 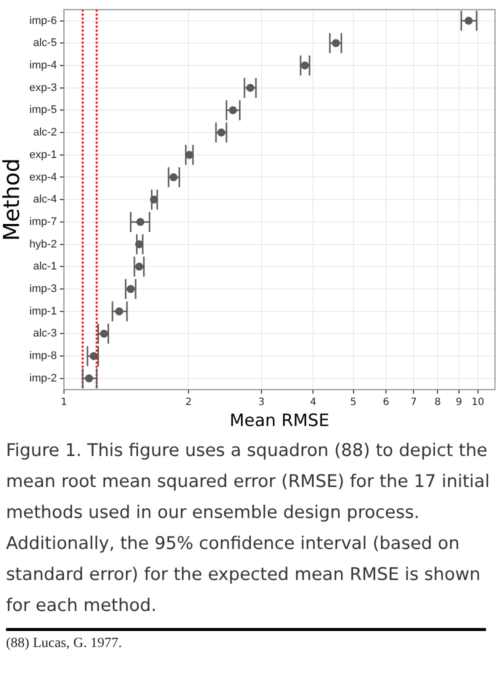 I want to click on y-tick-label: imp-4, so click(x=43, y=66).